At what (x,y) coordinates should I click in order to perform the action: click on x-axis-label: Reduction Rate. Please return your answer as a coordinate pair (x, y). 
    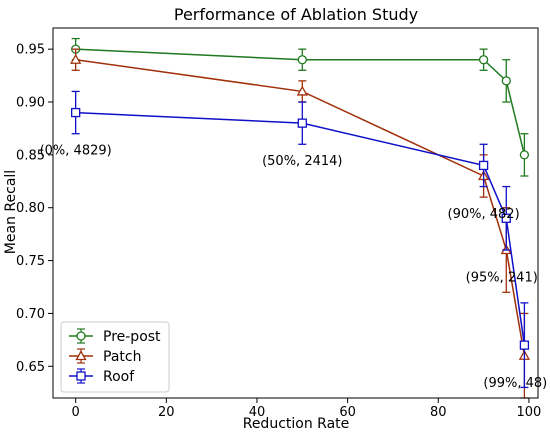
    Looking at the image, I should click on (296, 424).